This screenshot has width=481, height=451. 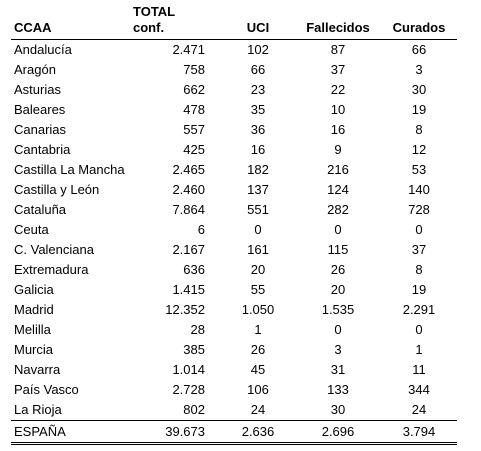 What do you see at coordinates (177, 22) in the screenshot?
I see `column-header-total-confirmed: TOTAL conf.` at bounding box center [177, 22].